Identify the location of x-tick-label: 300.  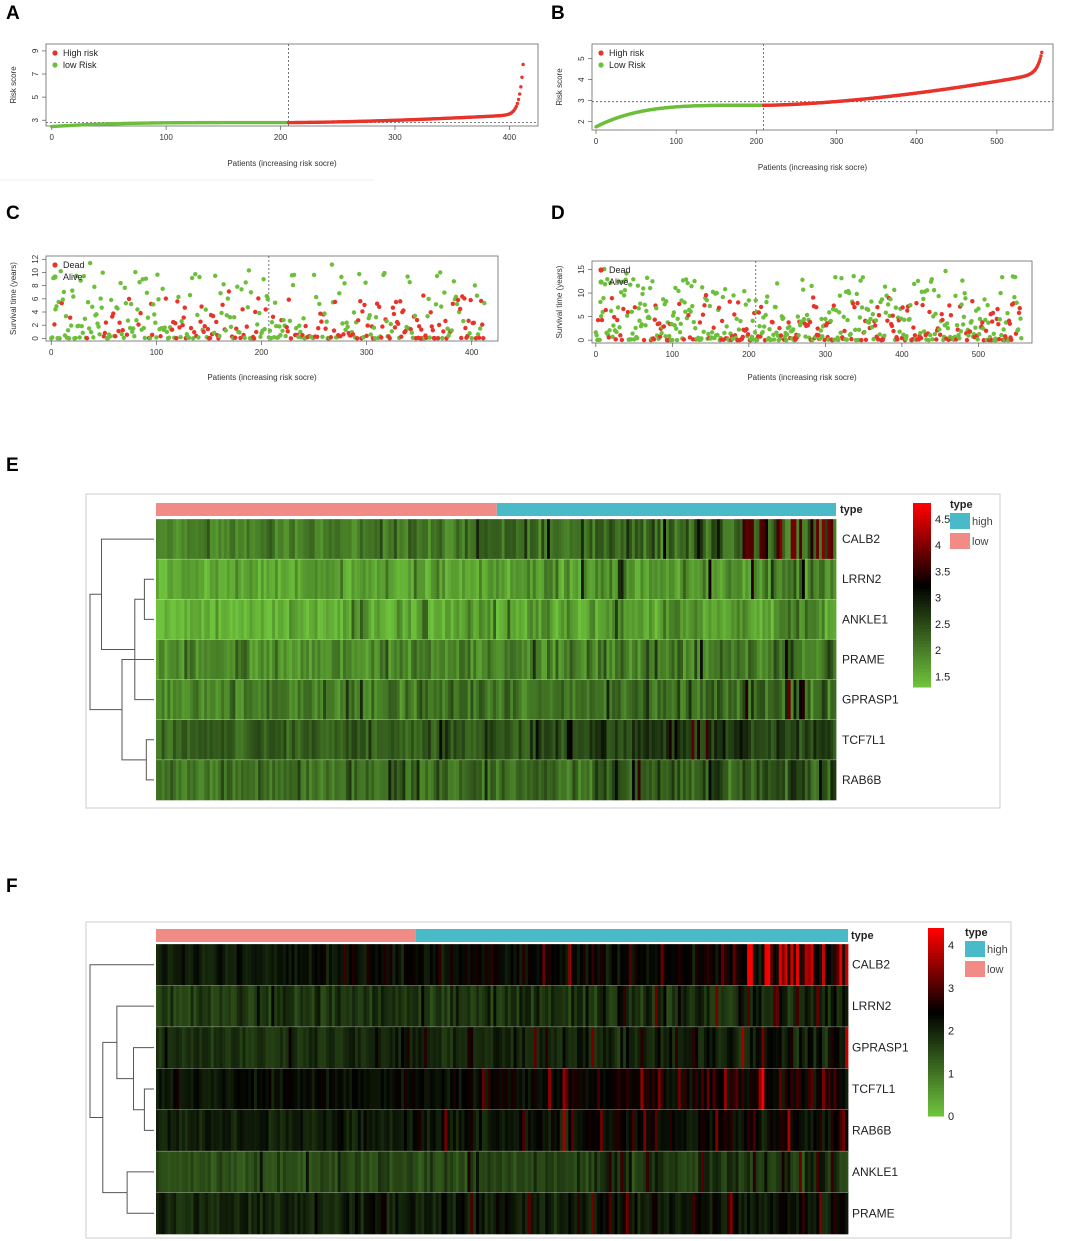
(367, 352).